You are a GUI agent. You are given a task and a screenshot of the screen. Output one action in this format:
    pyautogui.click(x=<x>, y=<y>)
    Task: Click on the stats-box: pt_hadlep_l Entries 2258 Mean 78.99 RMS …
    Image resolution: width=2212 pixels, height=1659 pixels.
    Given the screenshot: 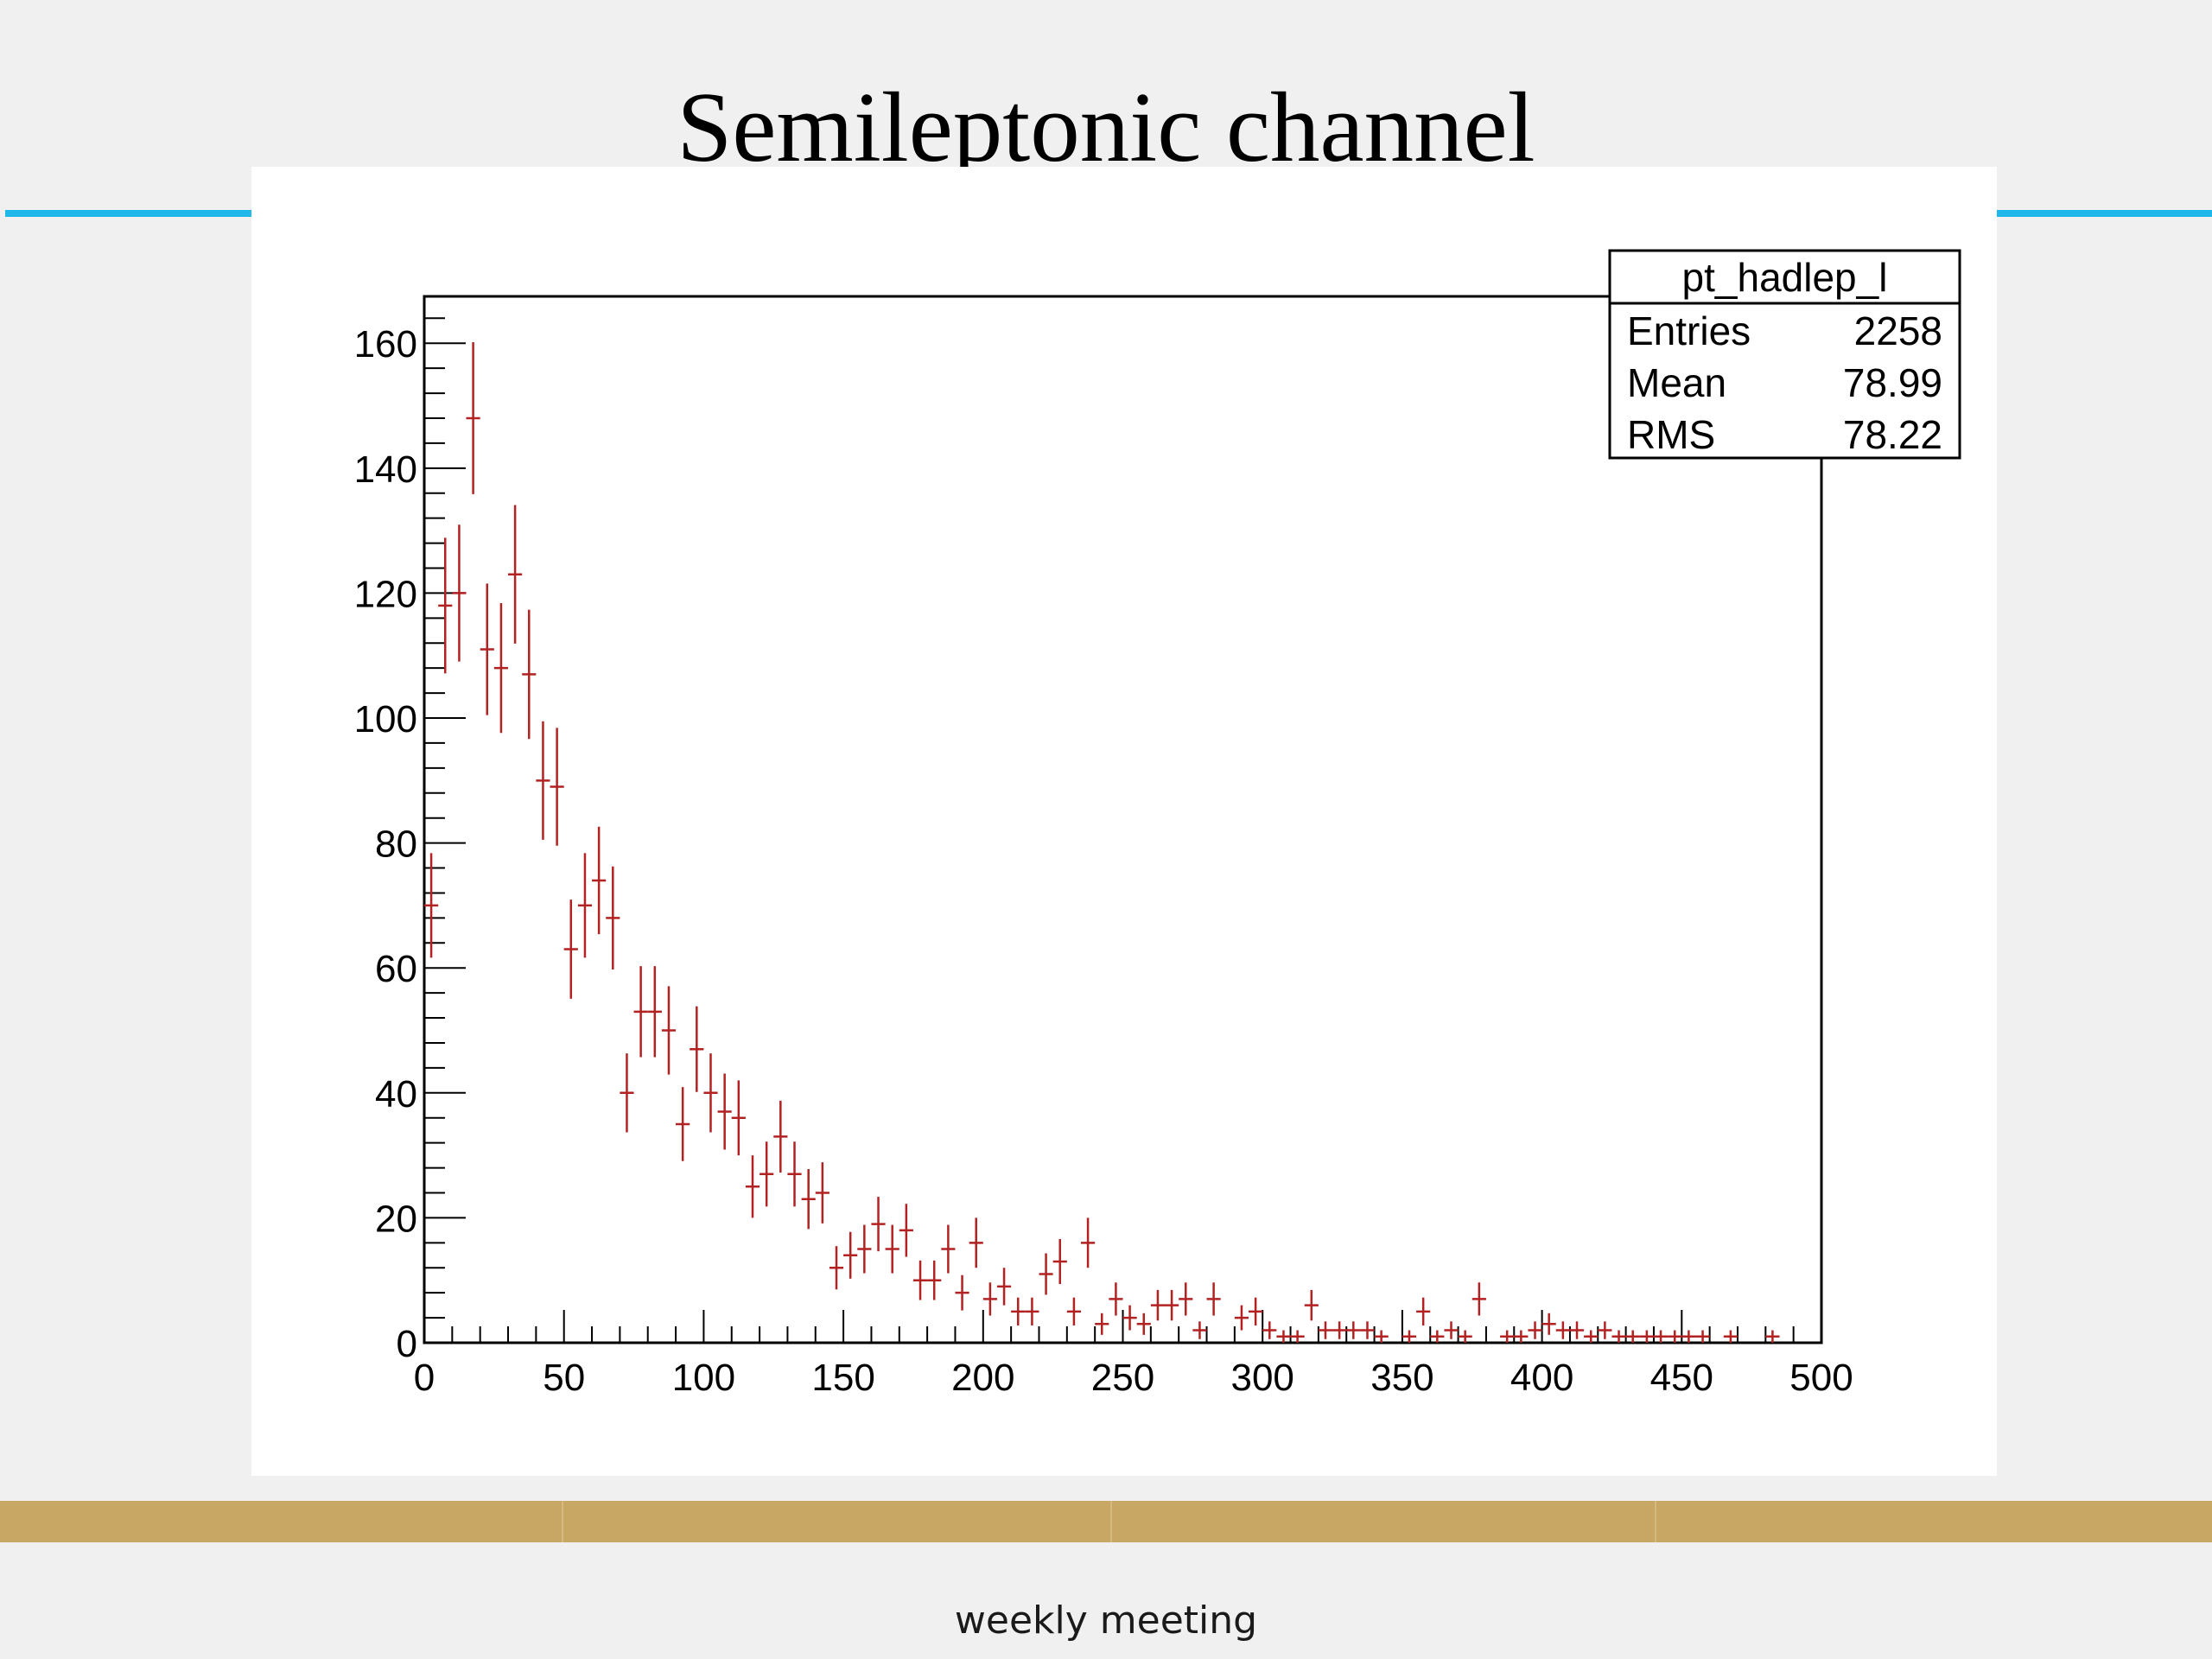 What is the action you would take?
    pyautogui.click(x=1784, y=354)
    